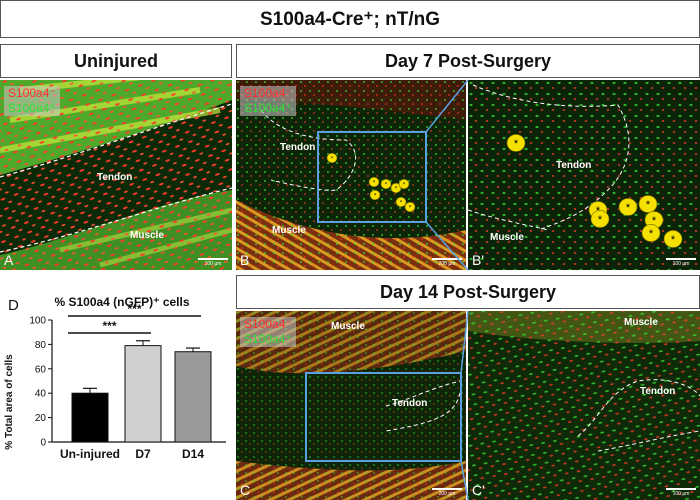 The height and width of the screenshot is (500, 700). What do you see at coordinates (9, 260) in the screenshot?
I see `panel-a-letter: A` at bounding box center [9, 260].